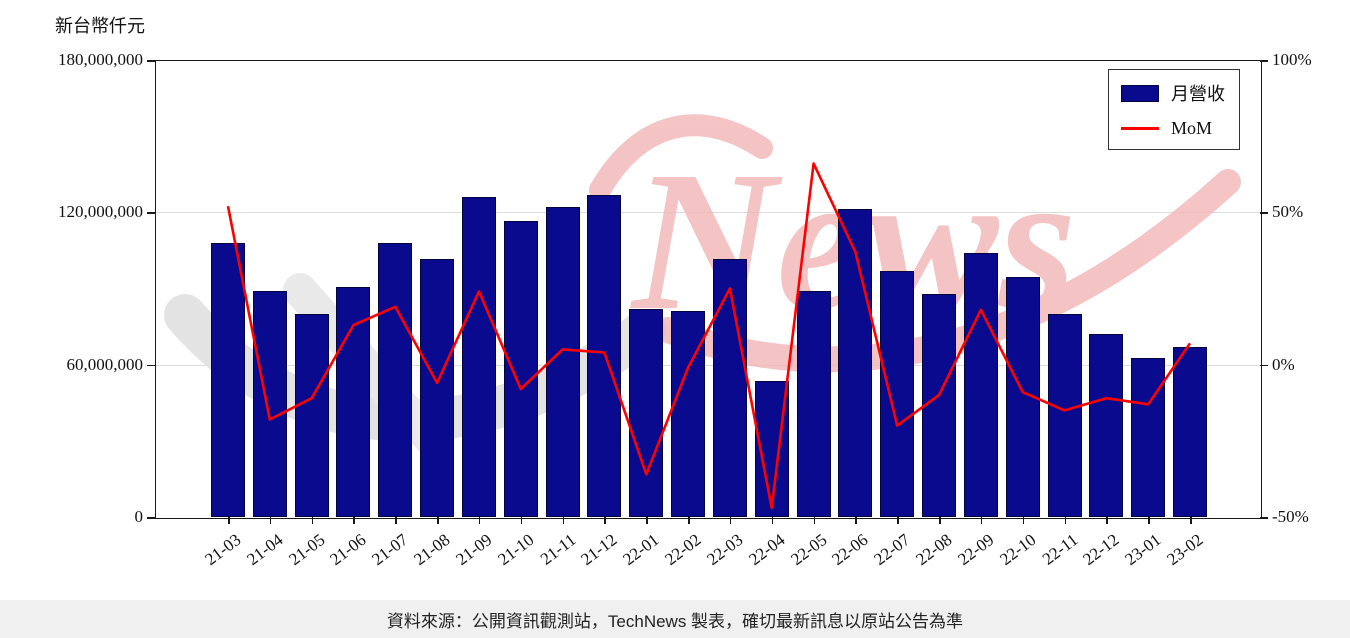  Describe the element at coordinates (1140, 128) in the screenshot. I see `legend-line-swatch` at that location.